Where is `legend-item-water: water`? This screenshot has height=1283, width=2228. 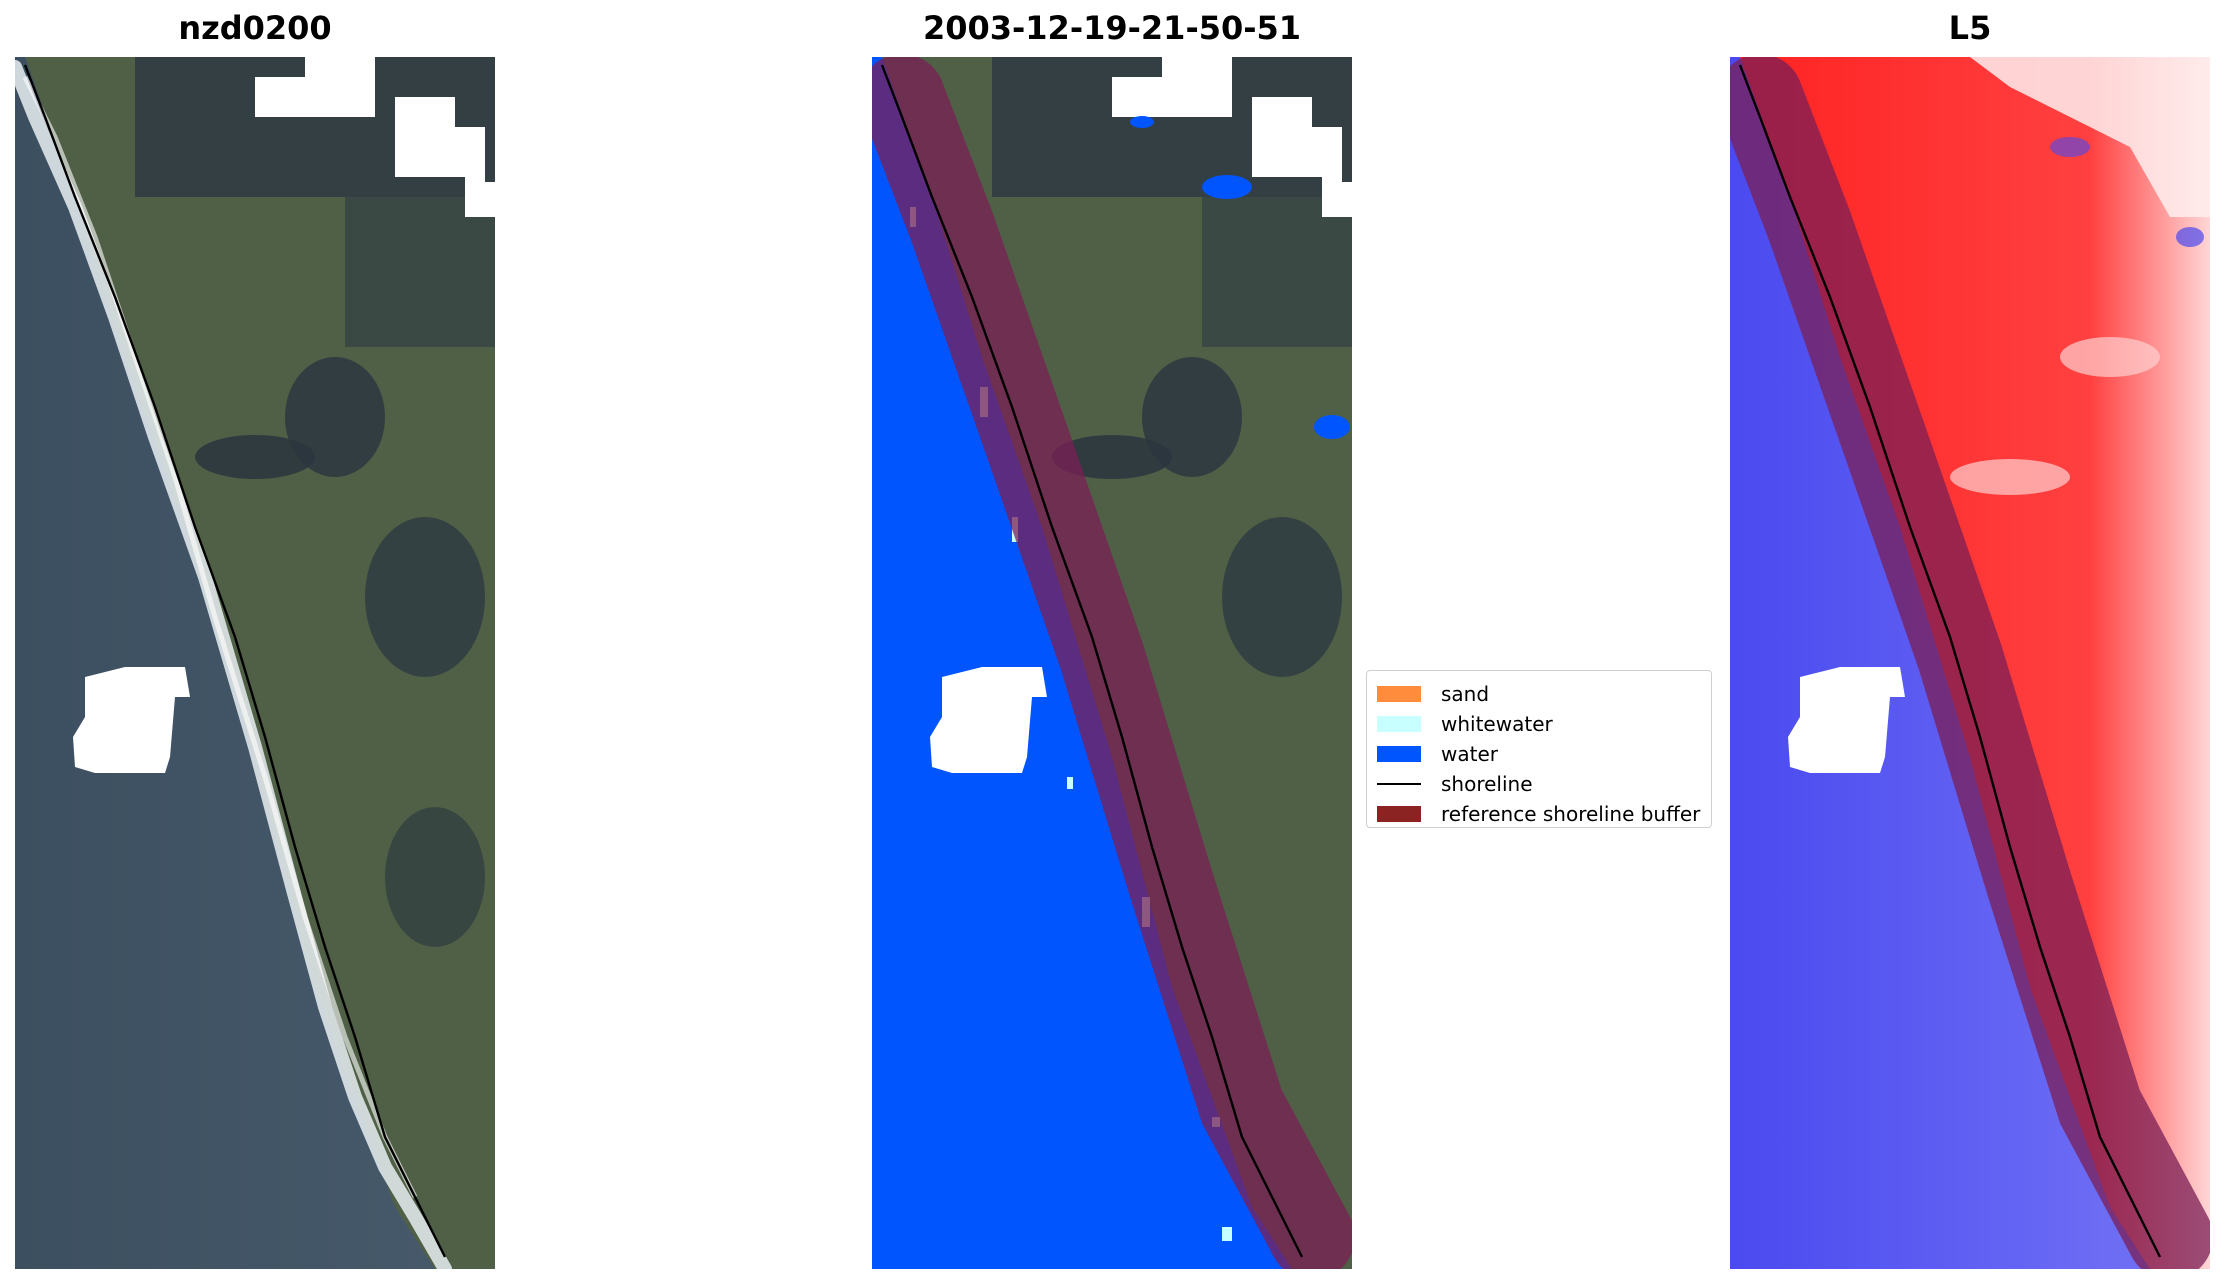 legend-item-water: water is located at coordinates (1539, 754).